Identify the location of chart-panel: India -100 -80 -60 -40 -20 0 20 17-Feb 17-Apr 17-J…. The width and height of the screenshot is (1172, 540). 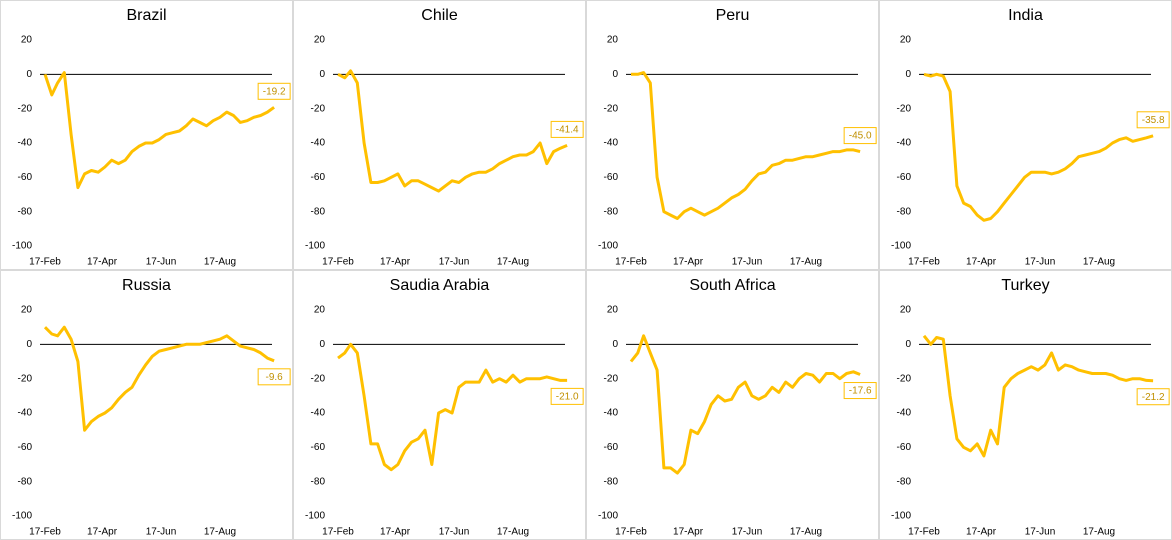
(1025, 135).